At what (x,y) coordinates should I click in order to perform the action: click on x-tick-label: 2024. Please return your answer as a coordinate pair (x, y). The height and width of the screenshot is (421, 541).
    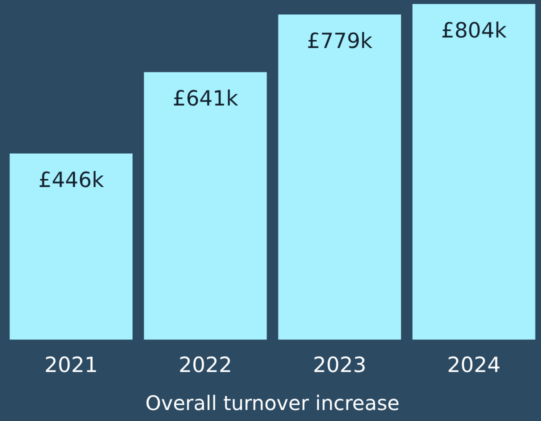
    Looking at the image, I should click on (474, 364).